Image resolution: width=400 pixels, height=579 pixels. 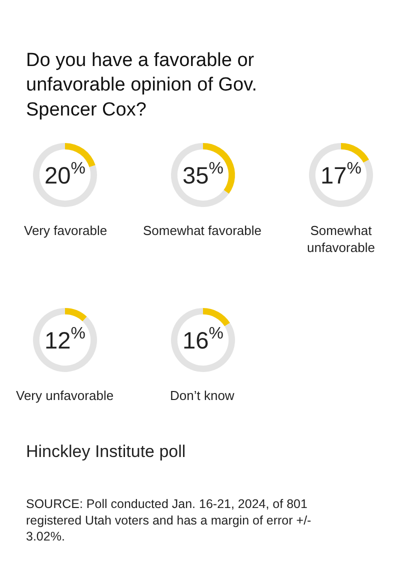 I want to click on data-label: 35$^{%}$, so click(x=203, y=174).